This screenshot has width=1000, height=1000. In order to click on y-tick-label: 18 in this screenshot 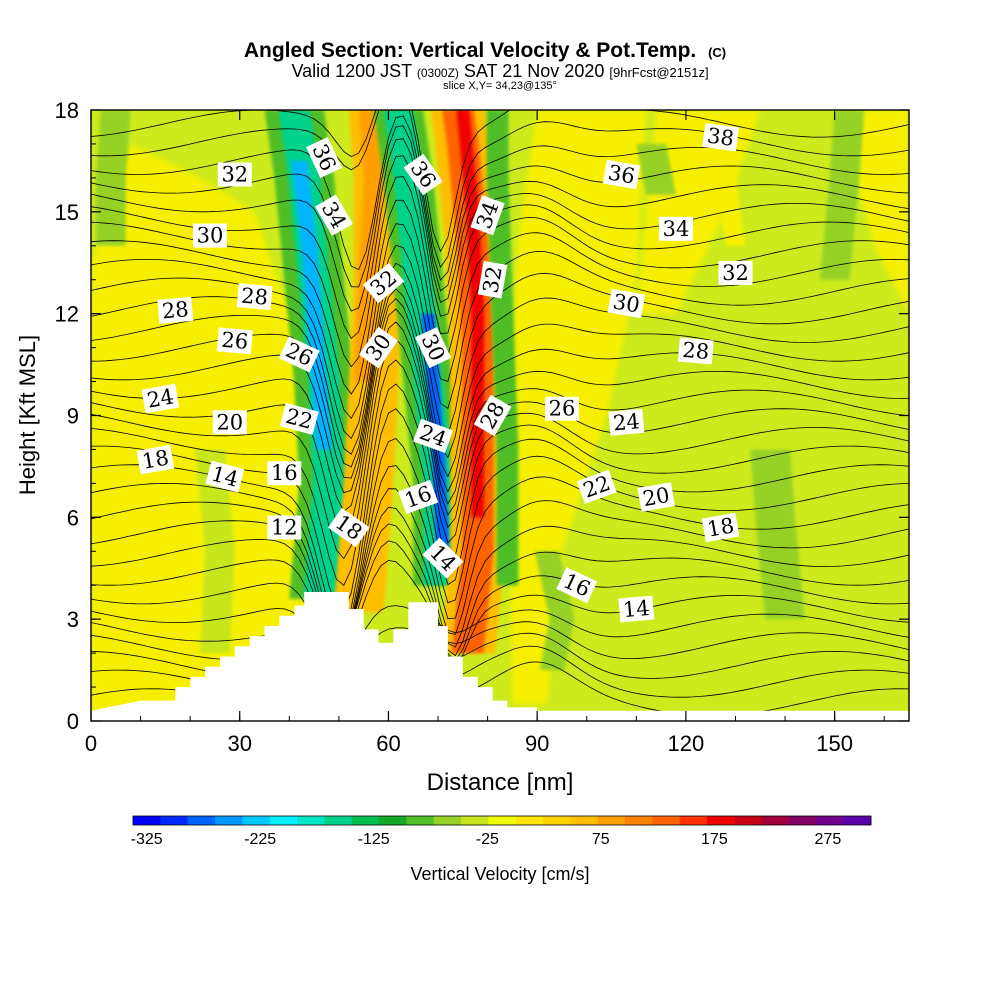, I will do `click(67, 110)`.